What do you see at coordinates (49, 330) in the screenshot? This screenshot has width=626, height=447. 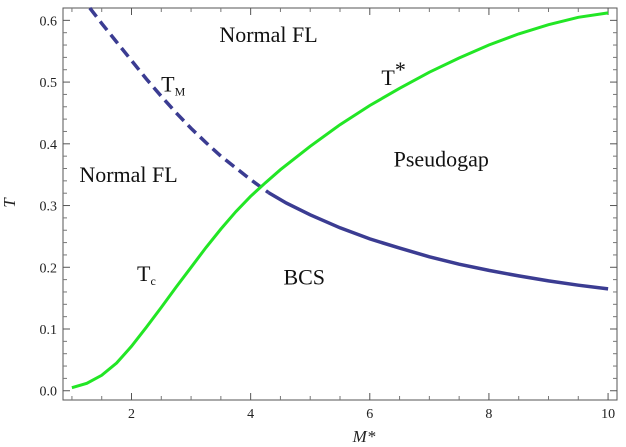 I see `y-tick-label: 0.1` at bounding box center [49, 330].